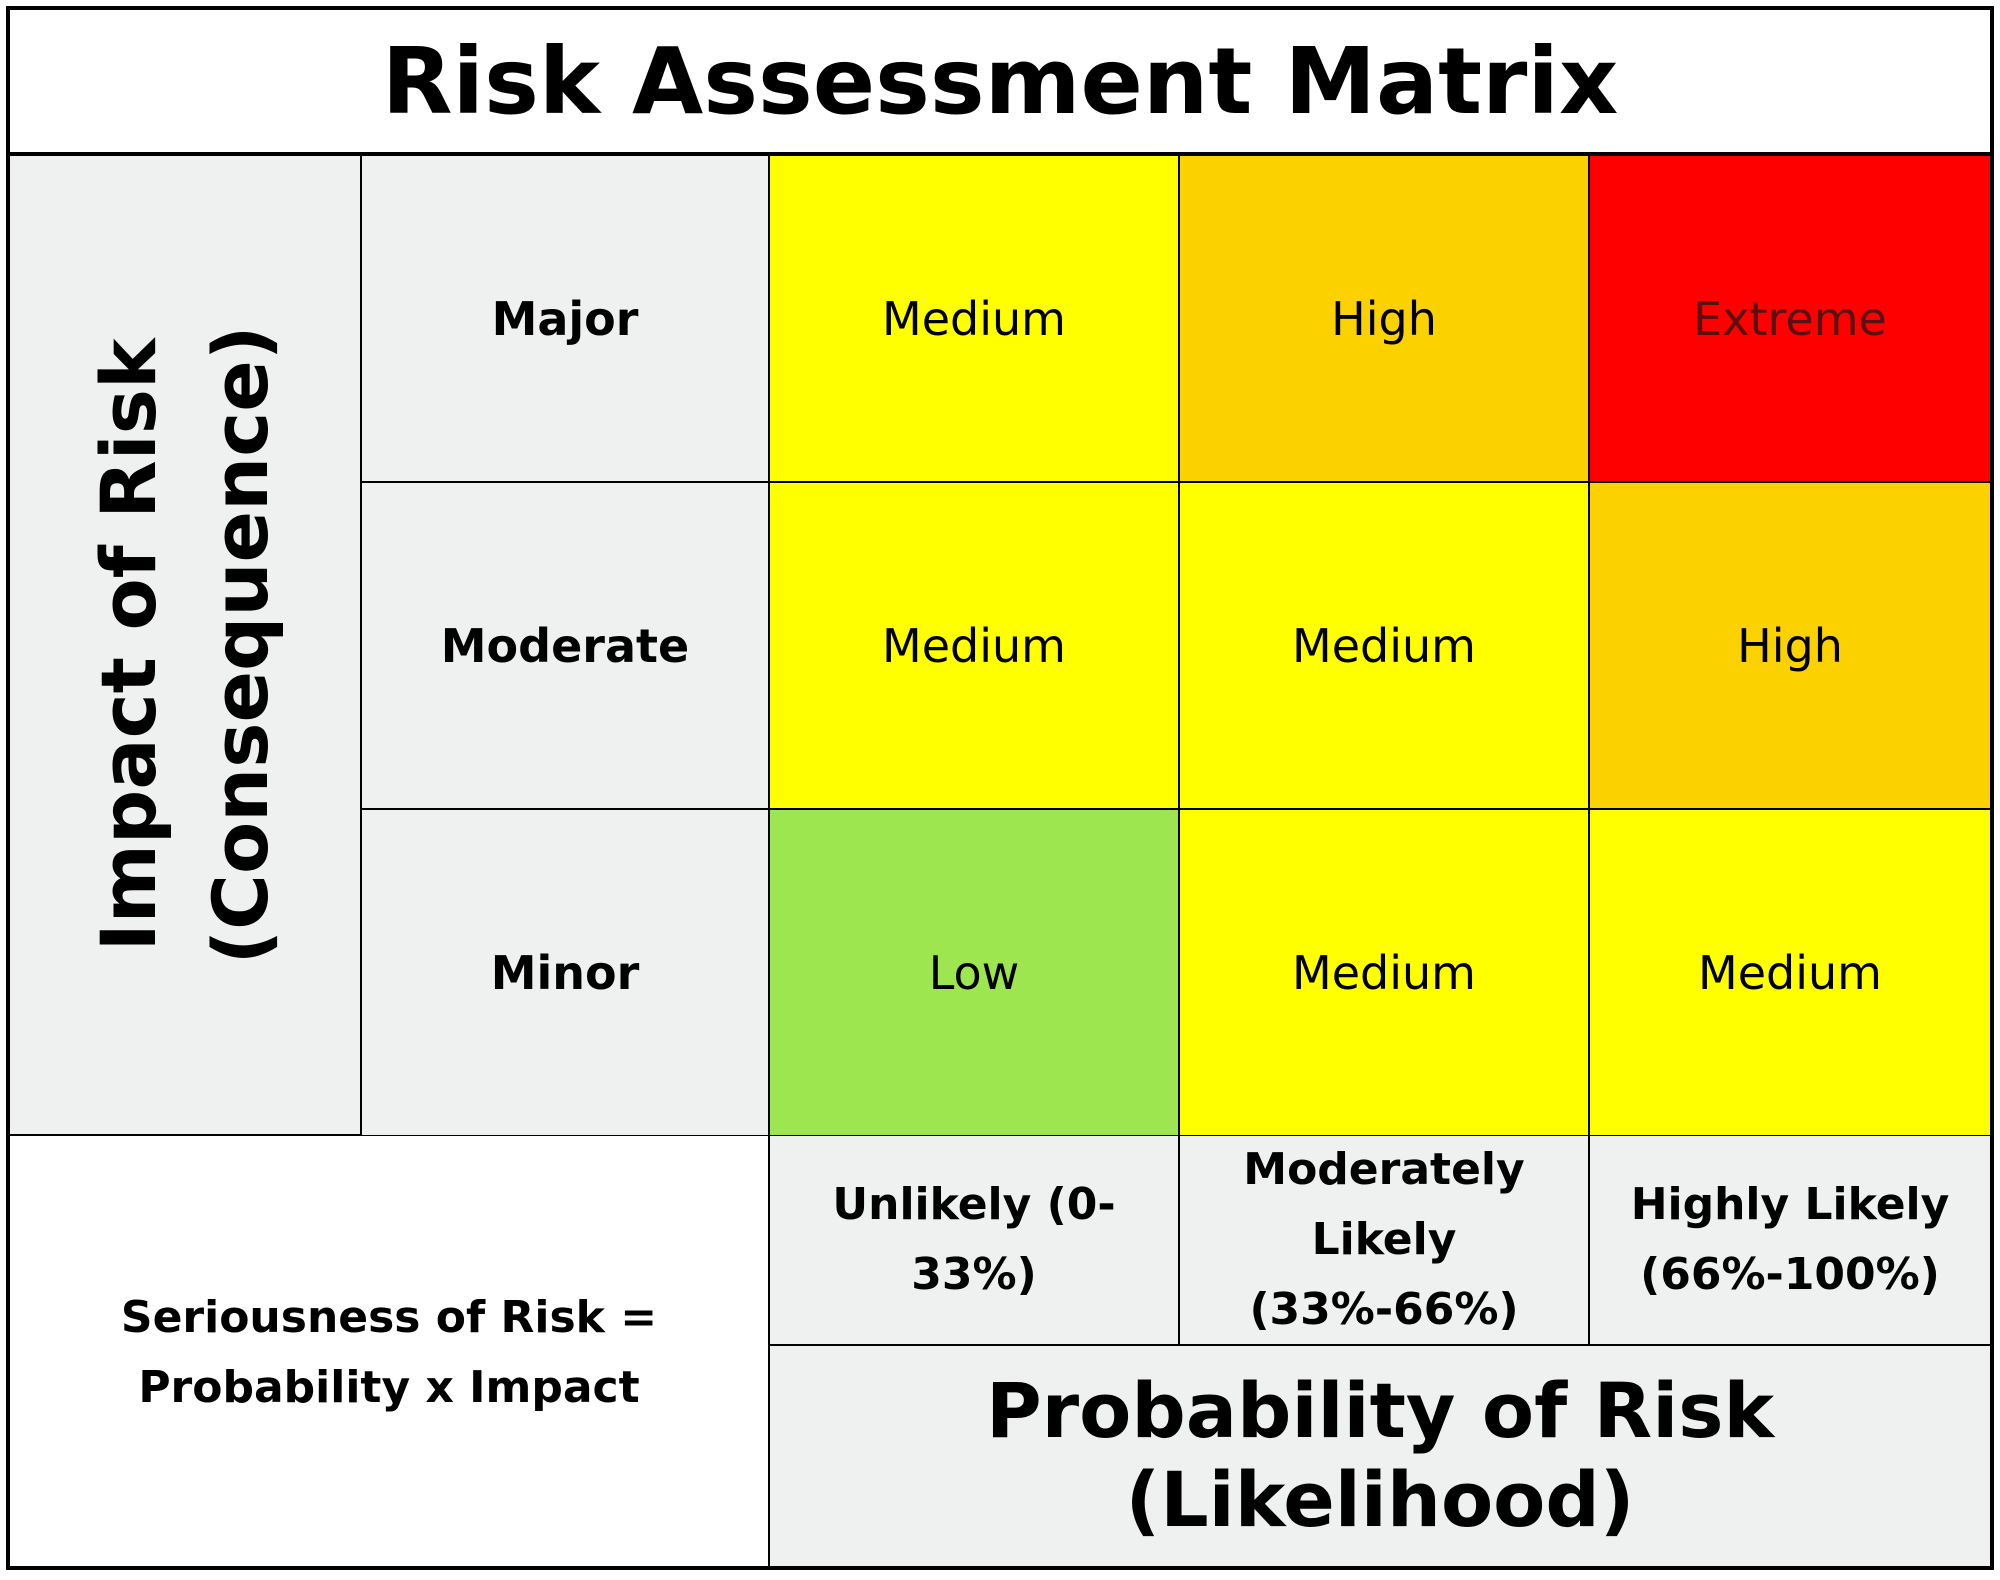  I want to click on formula-line1: Seriousness of Risk =, so click(389, 1317).